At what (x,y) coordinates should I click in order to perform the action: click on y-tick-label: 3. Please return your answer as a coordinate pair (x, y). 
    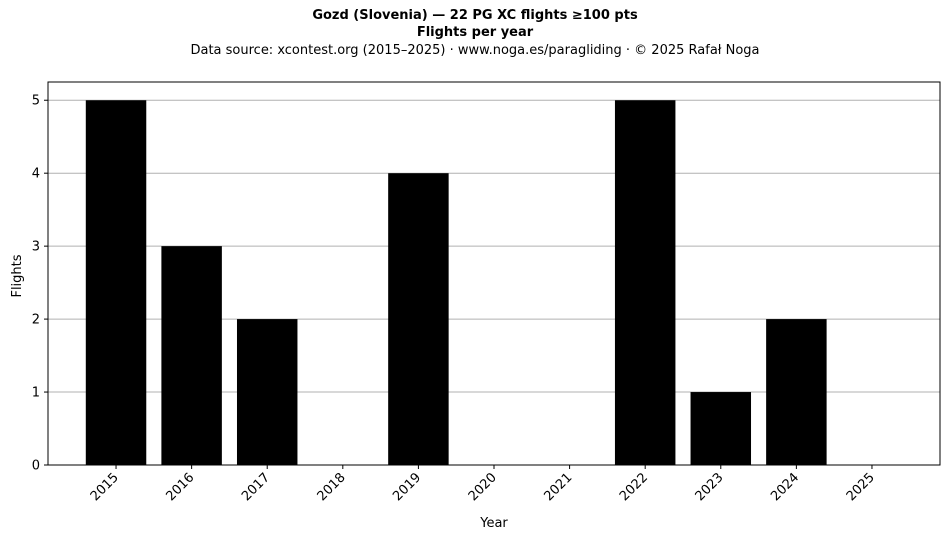
    Looking at the image, I should click on (36, 247).